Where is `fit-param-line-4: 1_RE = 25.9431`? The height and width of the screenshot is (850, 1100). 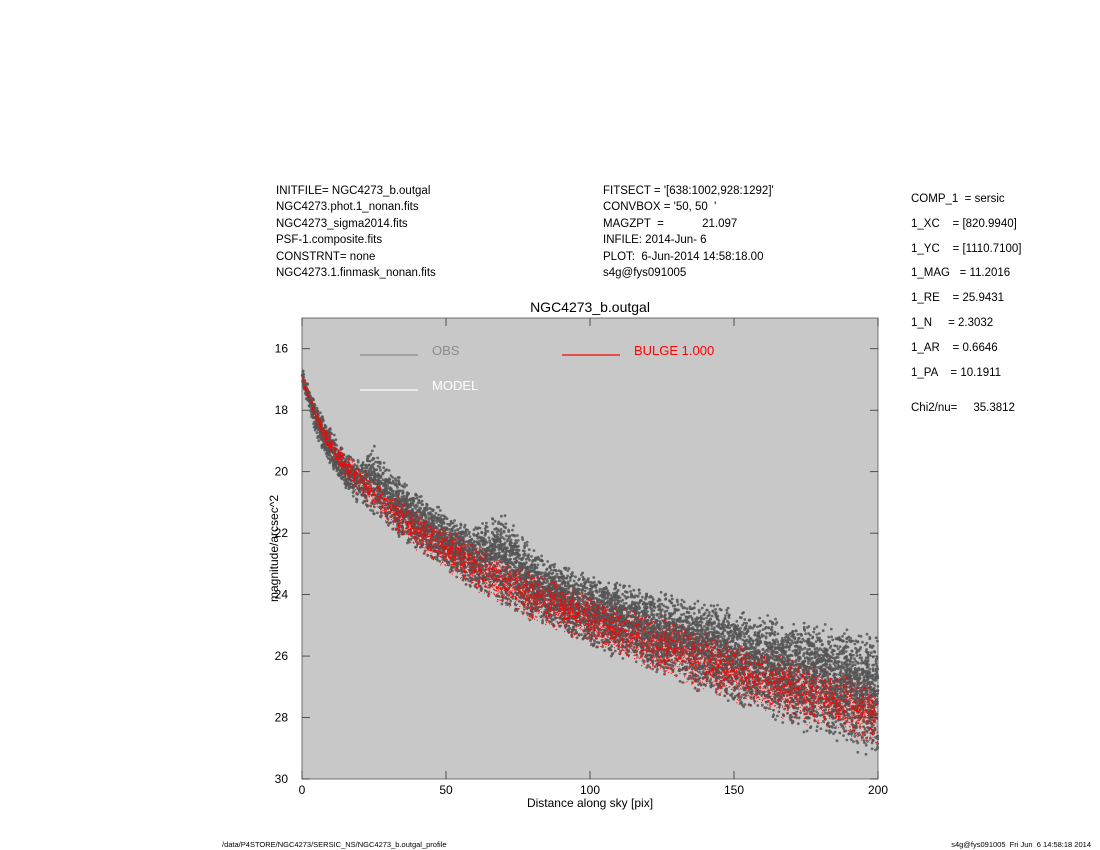
fit-param-line-4: 1_RE = 25.9431 is located at coordinates (958, 298).